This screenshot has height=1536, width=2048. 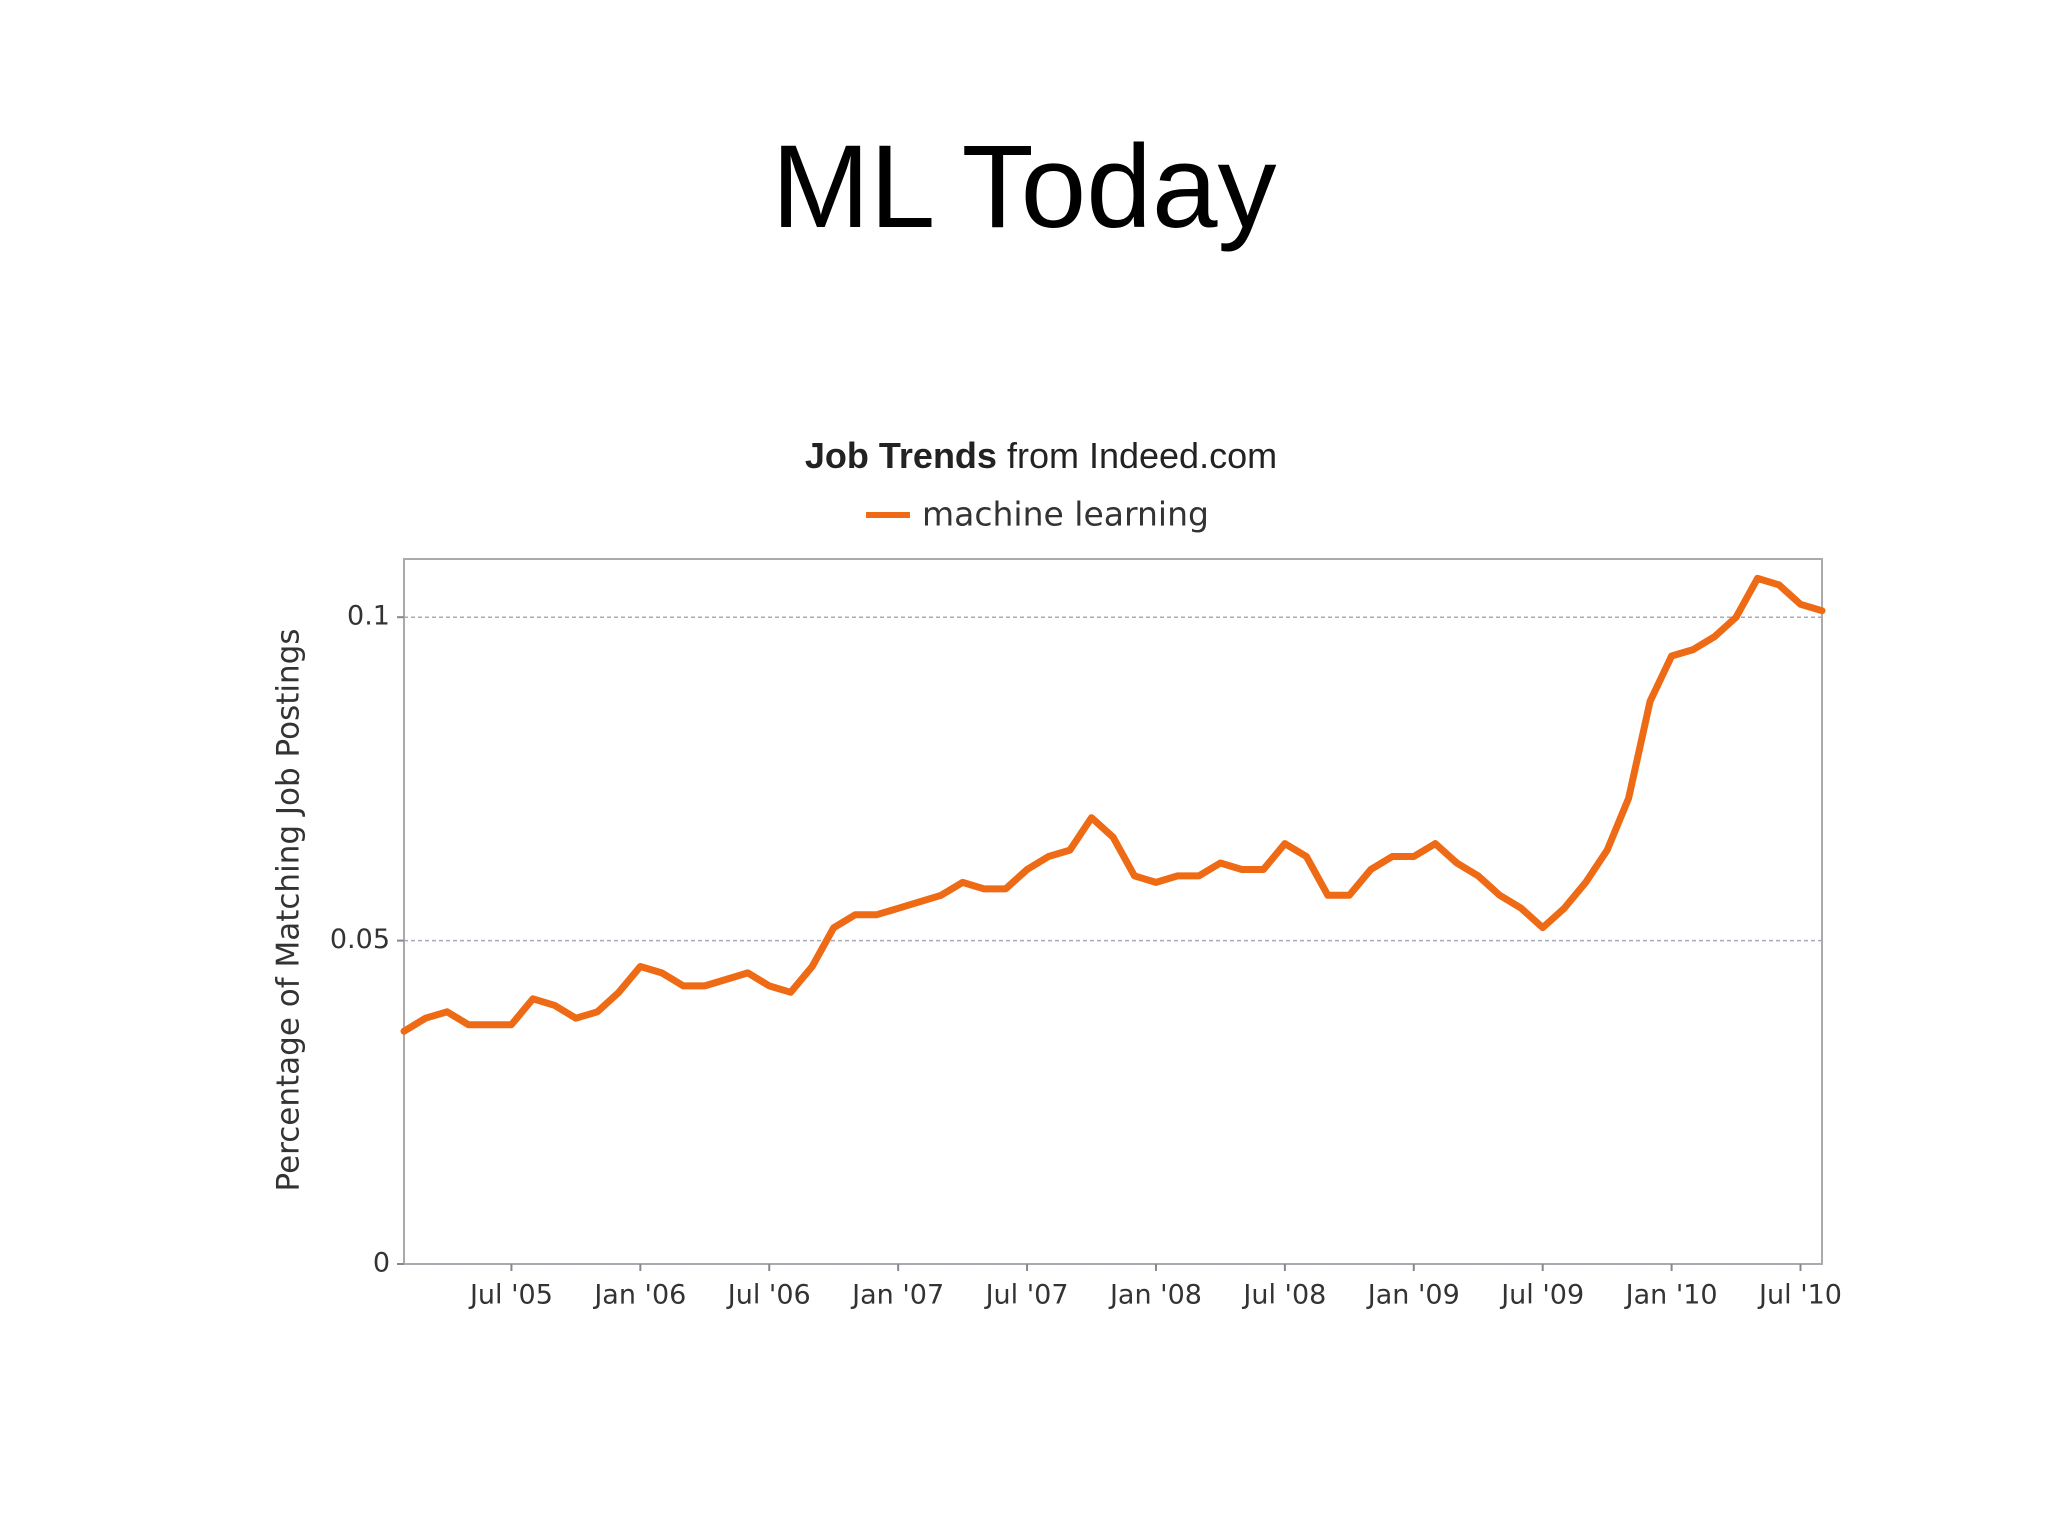 What do you see at coordinates (1671, 1295) in the screenshot?
I see `x-tick-label: Jan '10` at bounding box center [1671, 1295].